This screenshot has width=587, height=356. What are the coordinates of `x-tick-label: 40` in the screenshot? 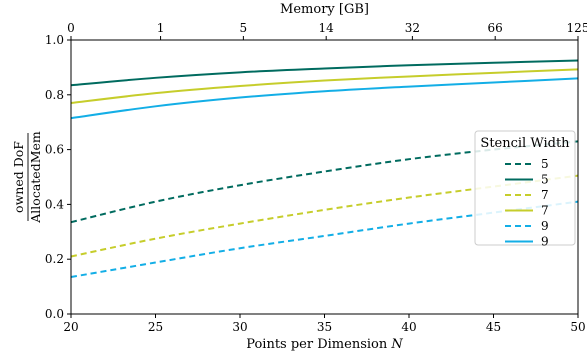 It's located at (408, 327).